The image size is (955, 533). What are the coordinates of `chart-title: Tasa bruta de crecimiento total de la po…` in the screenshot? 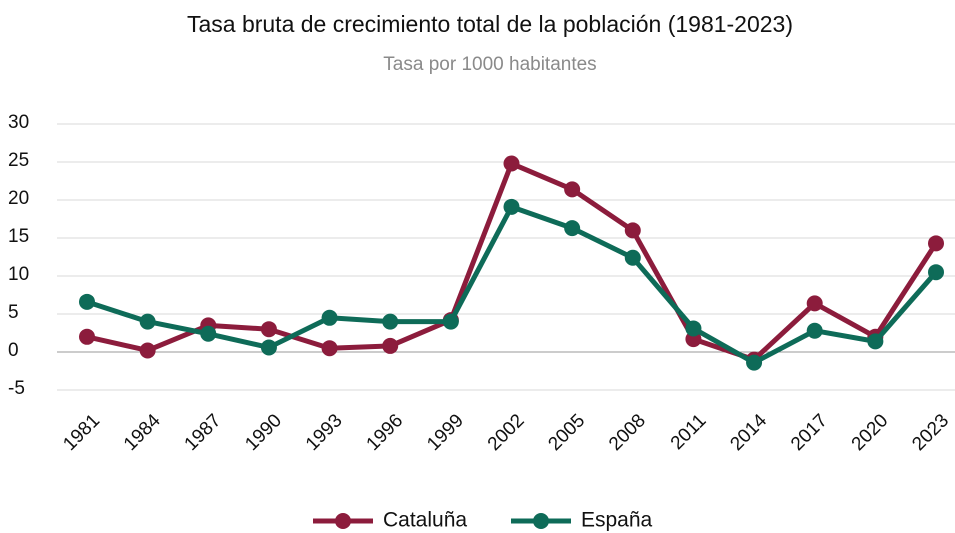 It's located at (490, 24).